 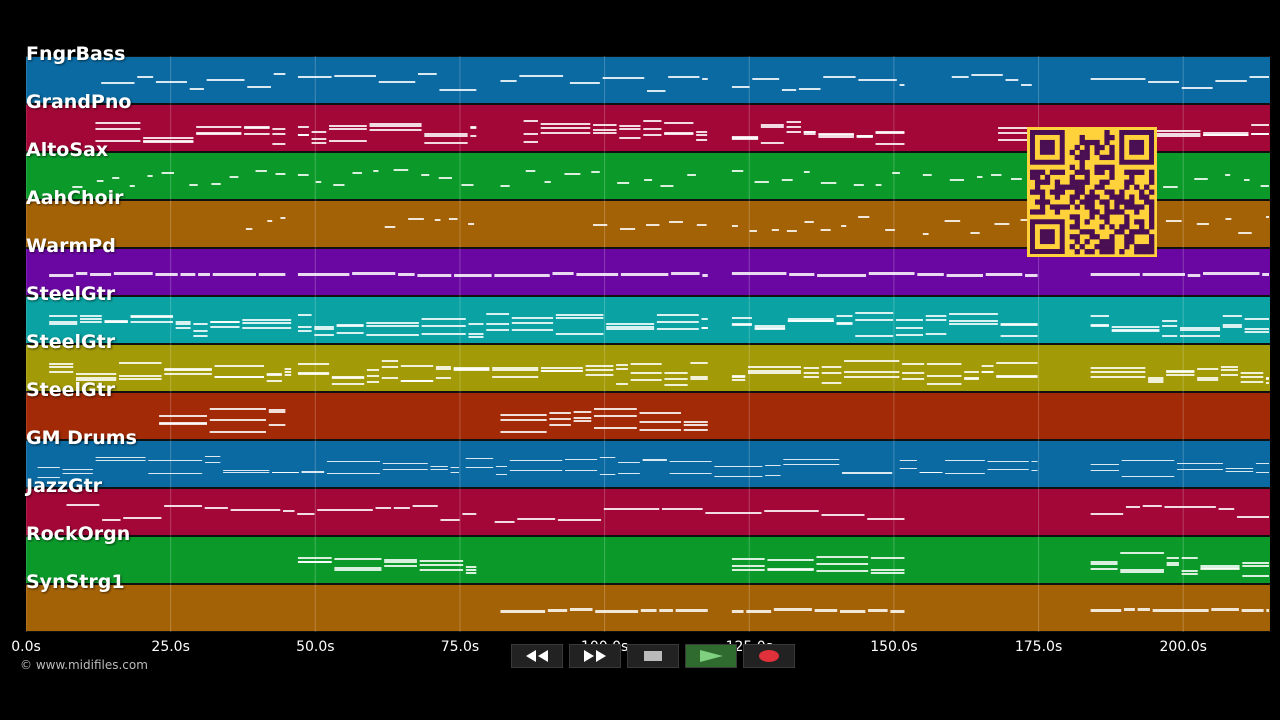 What do you see at coordinates (711, 656) in the screenshot?
I see `play-button` at bounding box center [711, 656].